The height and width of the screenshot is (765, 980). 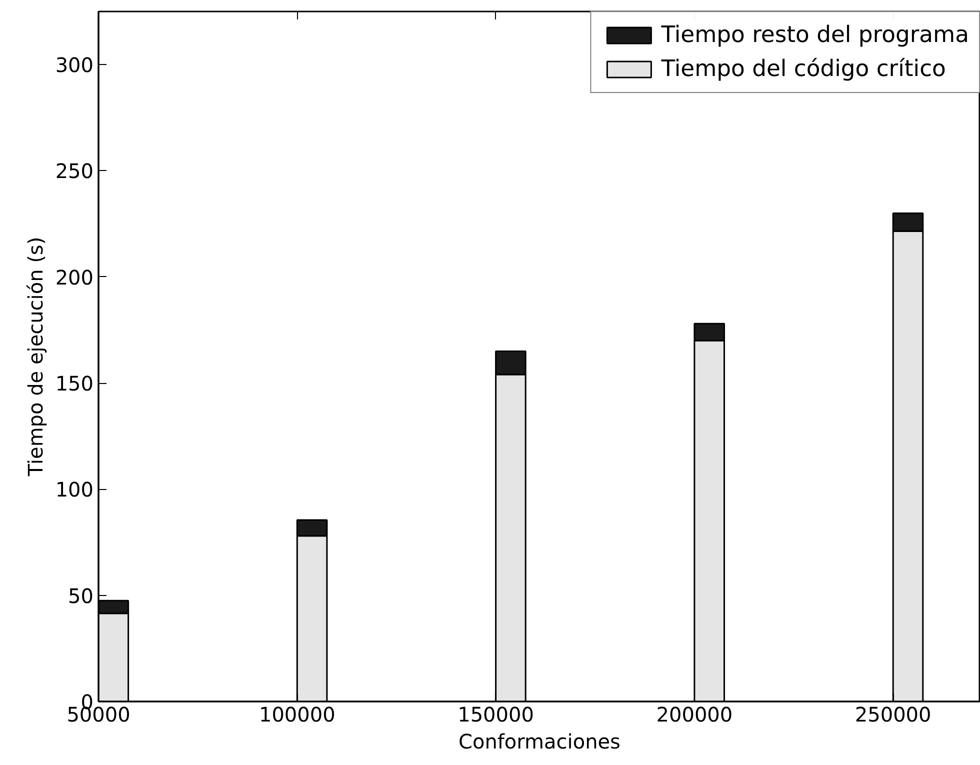 I want to click on y-tick-label: 50, so click(x=81, y=596).